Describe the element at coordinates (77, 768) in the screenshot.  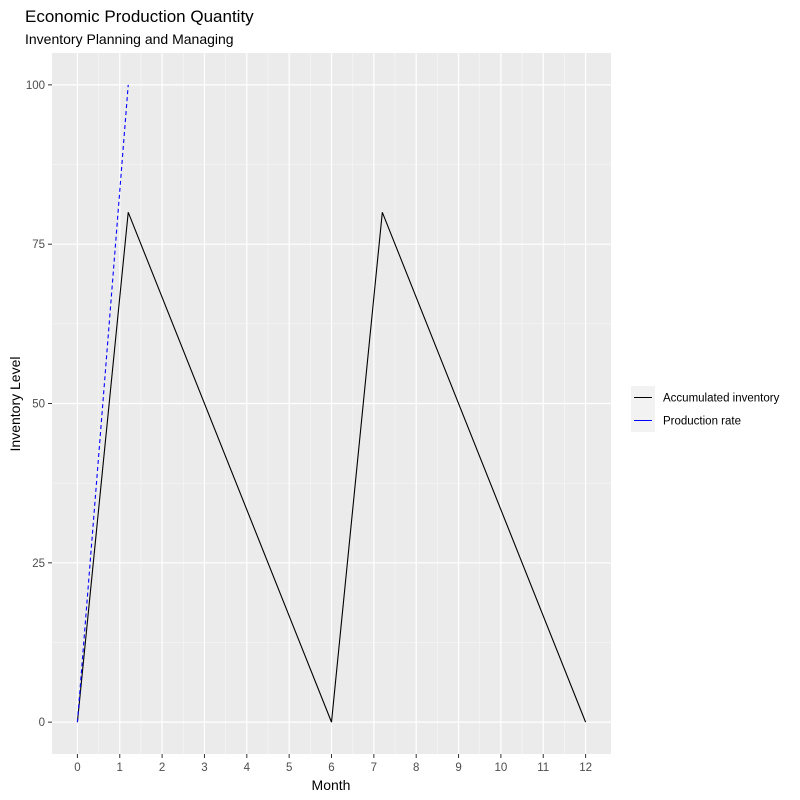
I see `x-tick-label: 0` at that location.